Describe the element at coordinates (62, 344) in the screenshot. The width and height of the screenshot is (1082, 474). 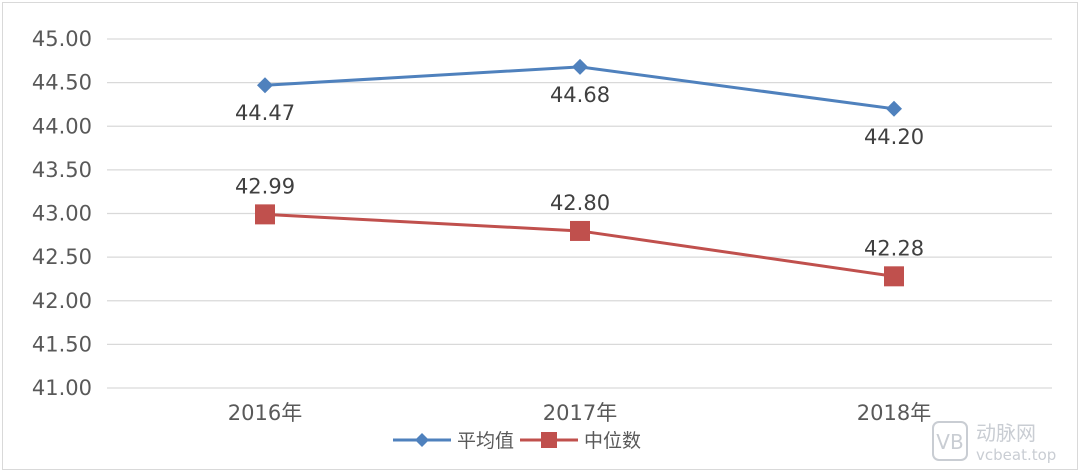
I see `y-tick-label: 41.50` at that location.